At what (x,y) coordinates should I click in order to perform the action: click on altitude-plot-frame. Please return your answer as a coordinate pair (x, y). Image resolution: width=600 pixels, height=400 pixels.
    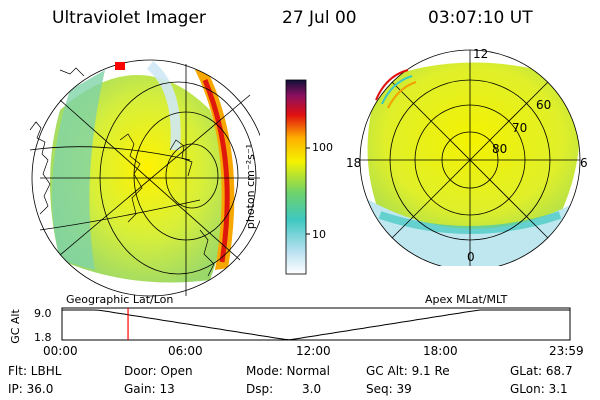
    Looking at the image, I should click on (316, 324).